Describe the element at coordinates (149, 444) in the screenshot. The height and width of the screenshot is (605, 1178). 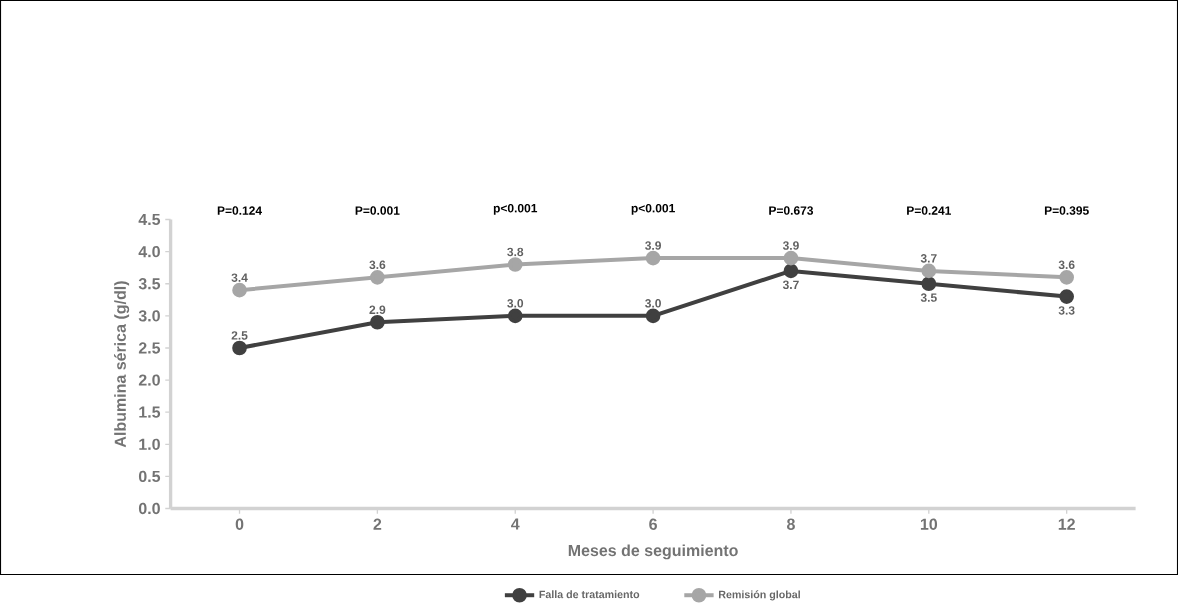
I see `y-tick-label: 1.0` at that location.